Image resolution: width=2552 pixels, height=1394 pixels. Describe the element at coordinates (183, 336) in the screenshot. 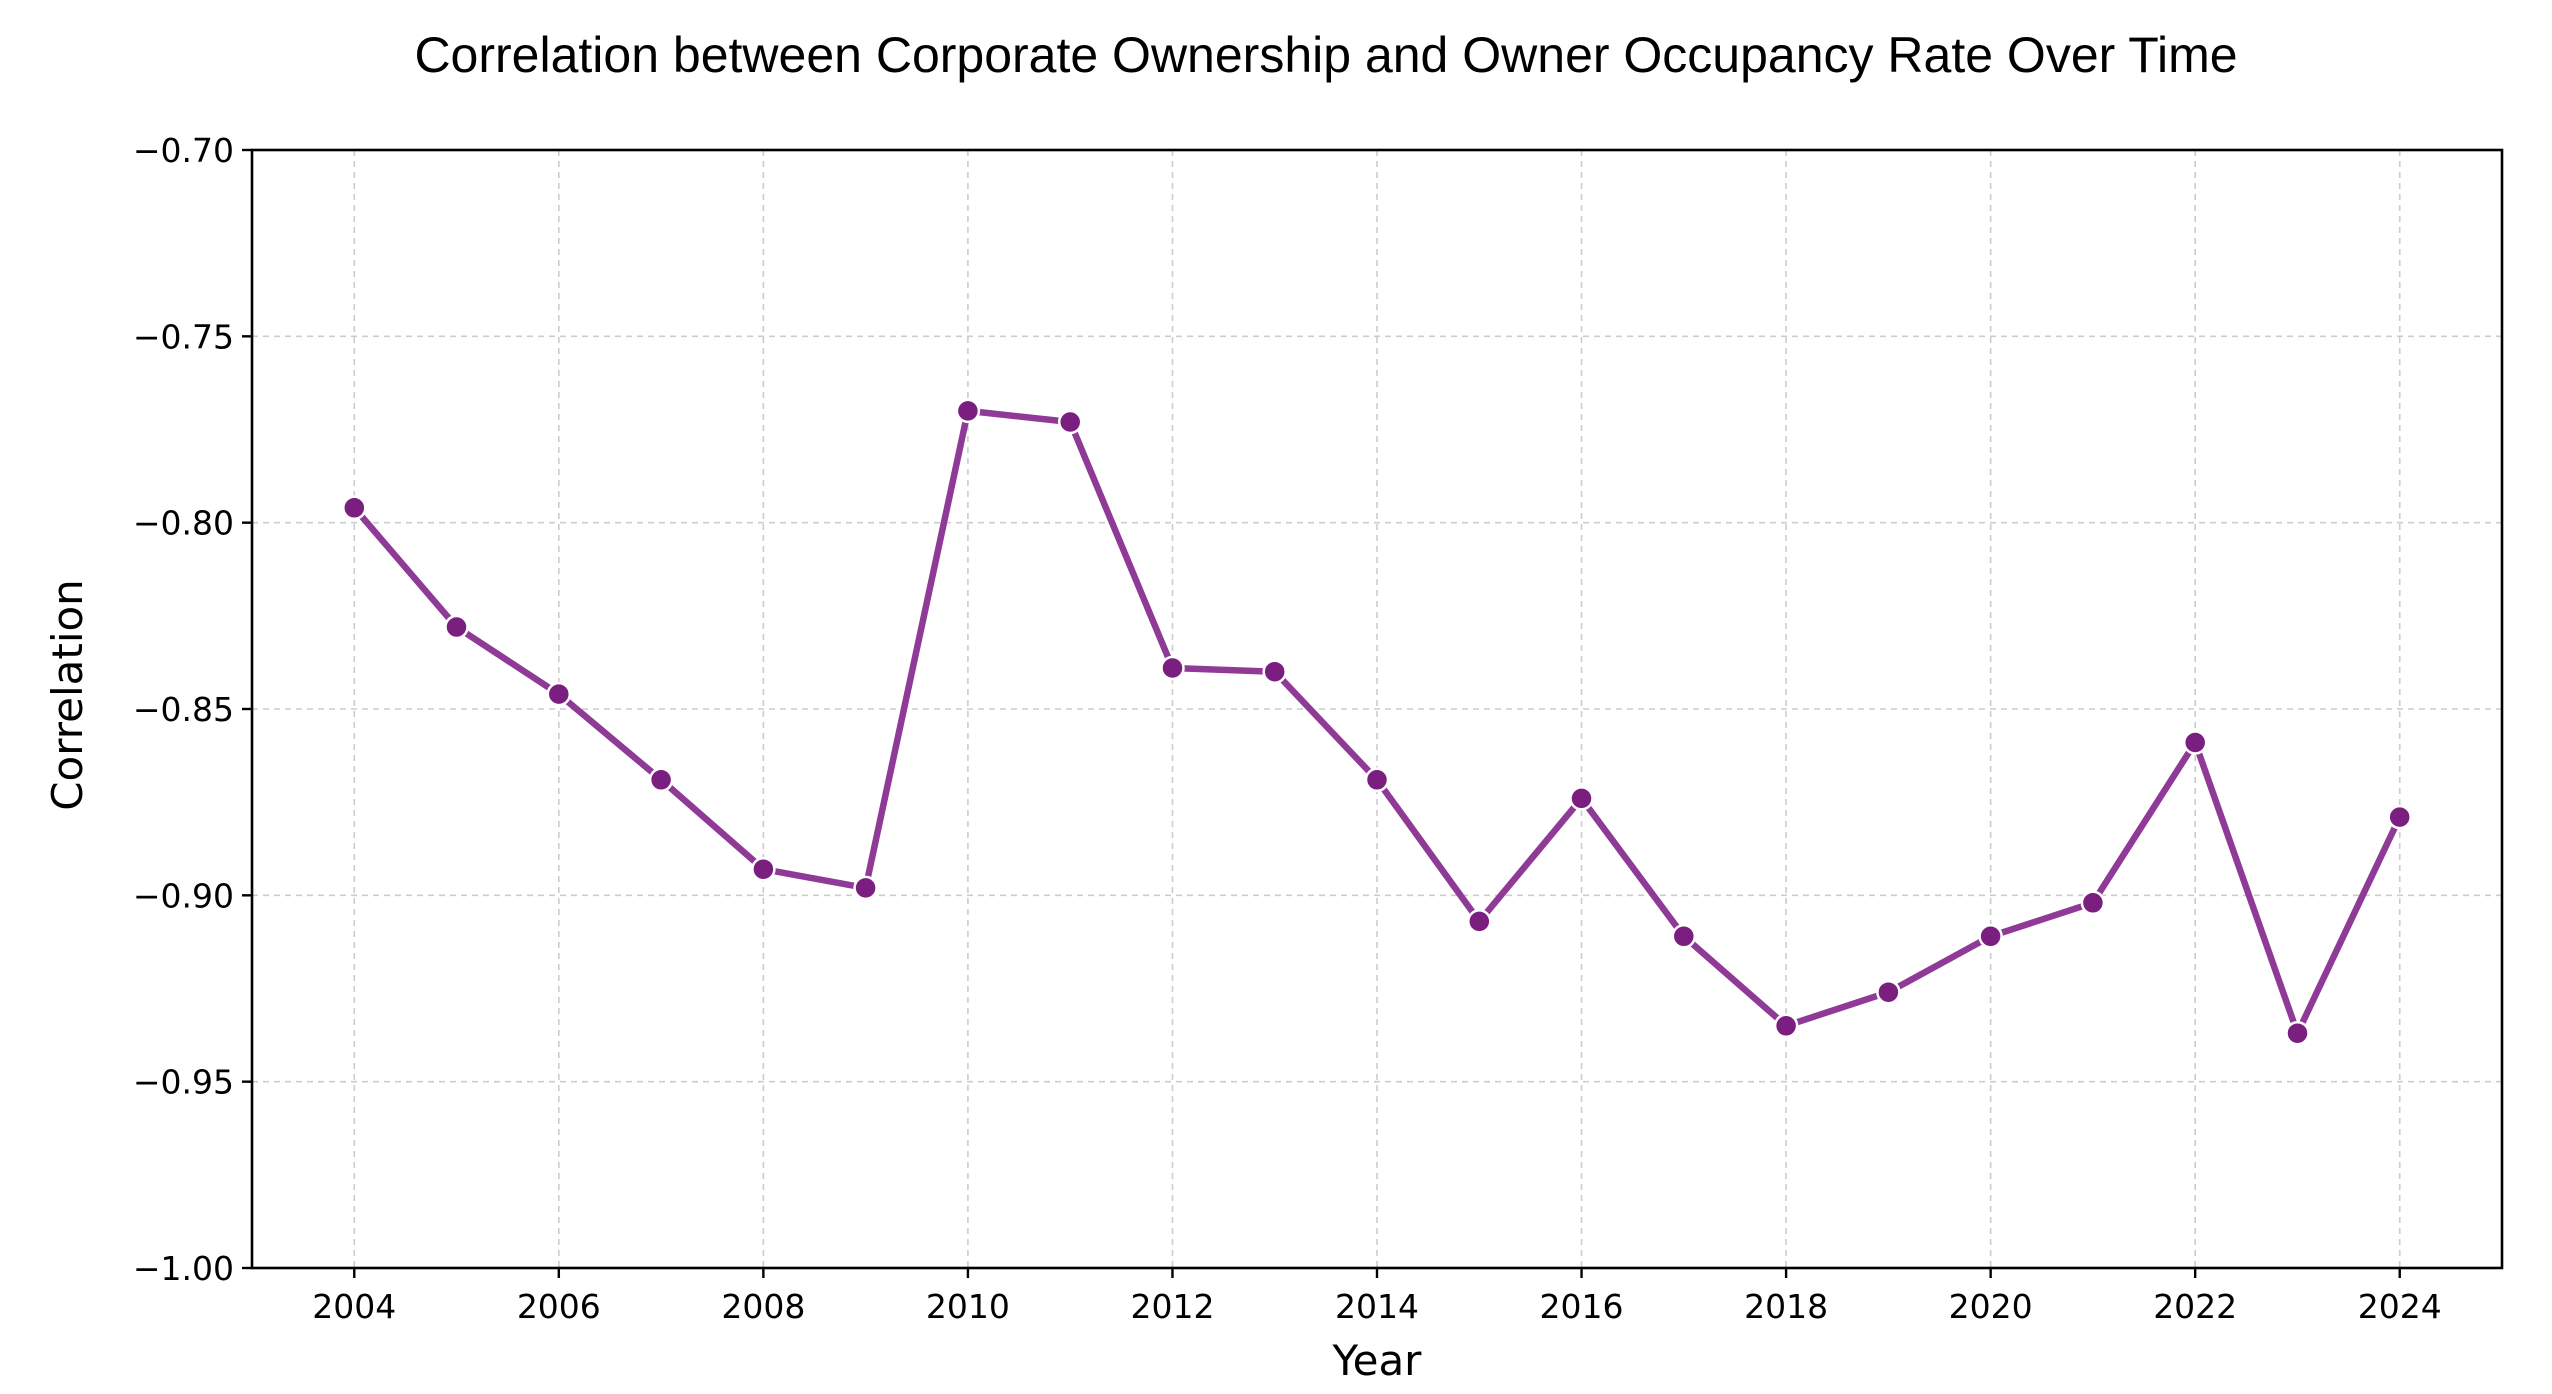

I see `y-tick-label: −0.75` at that location.